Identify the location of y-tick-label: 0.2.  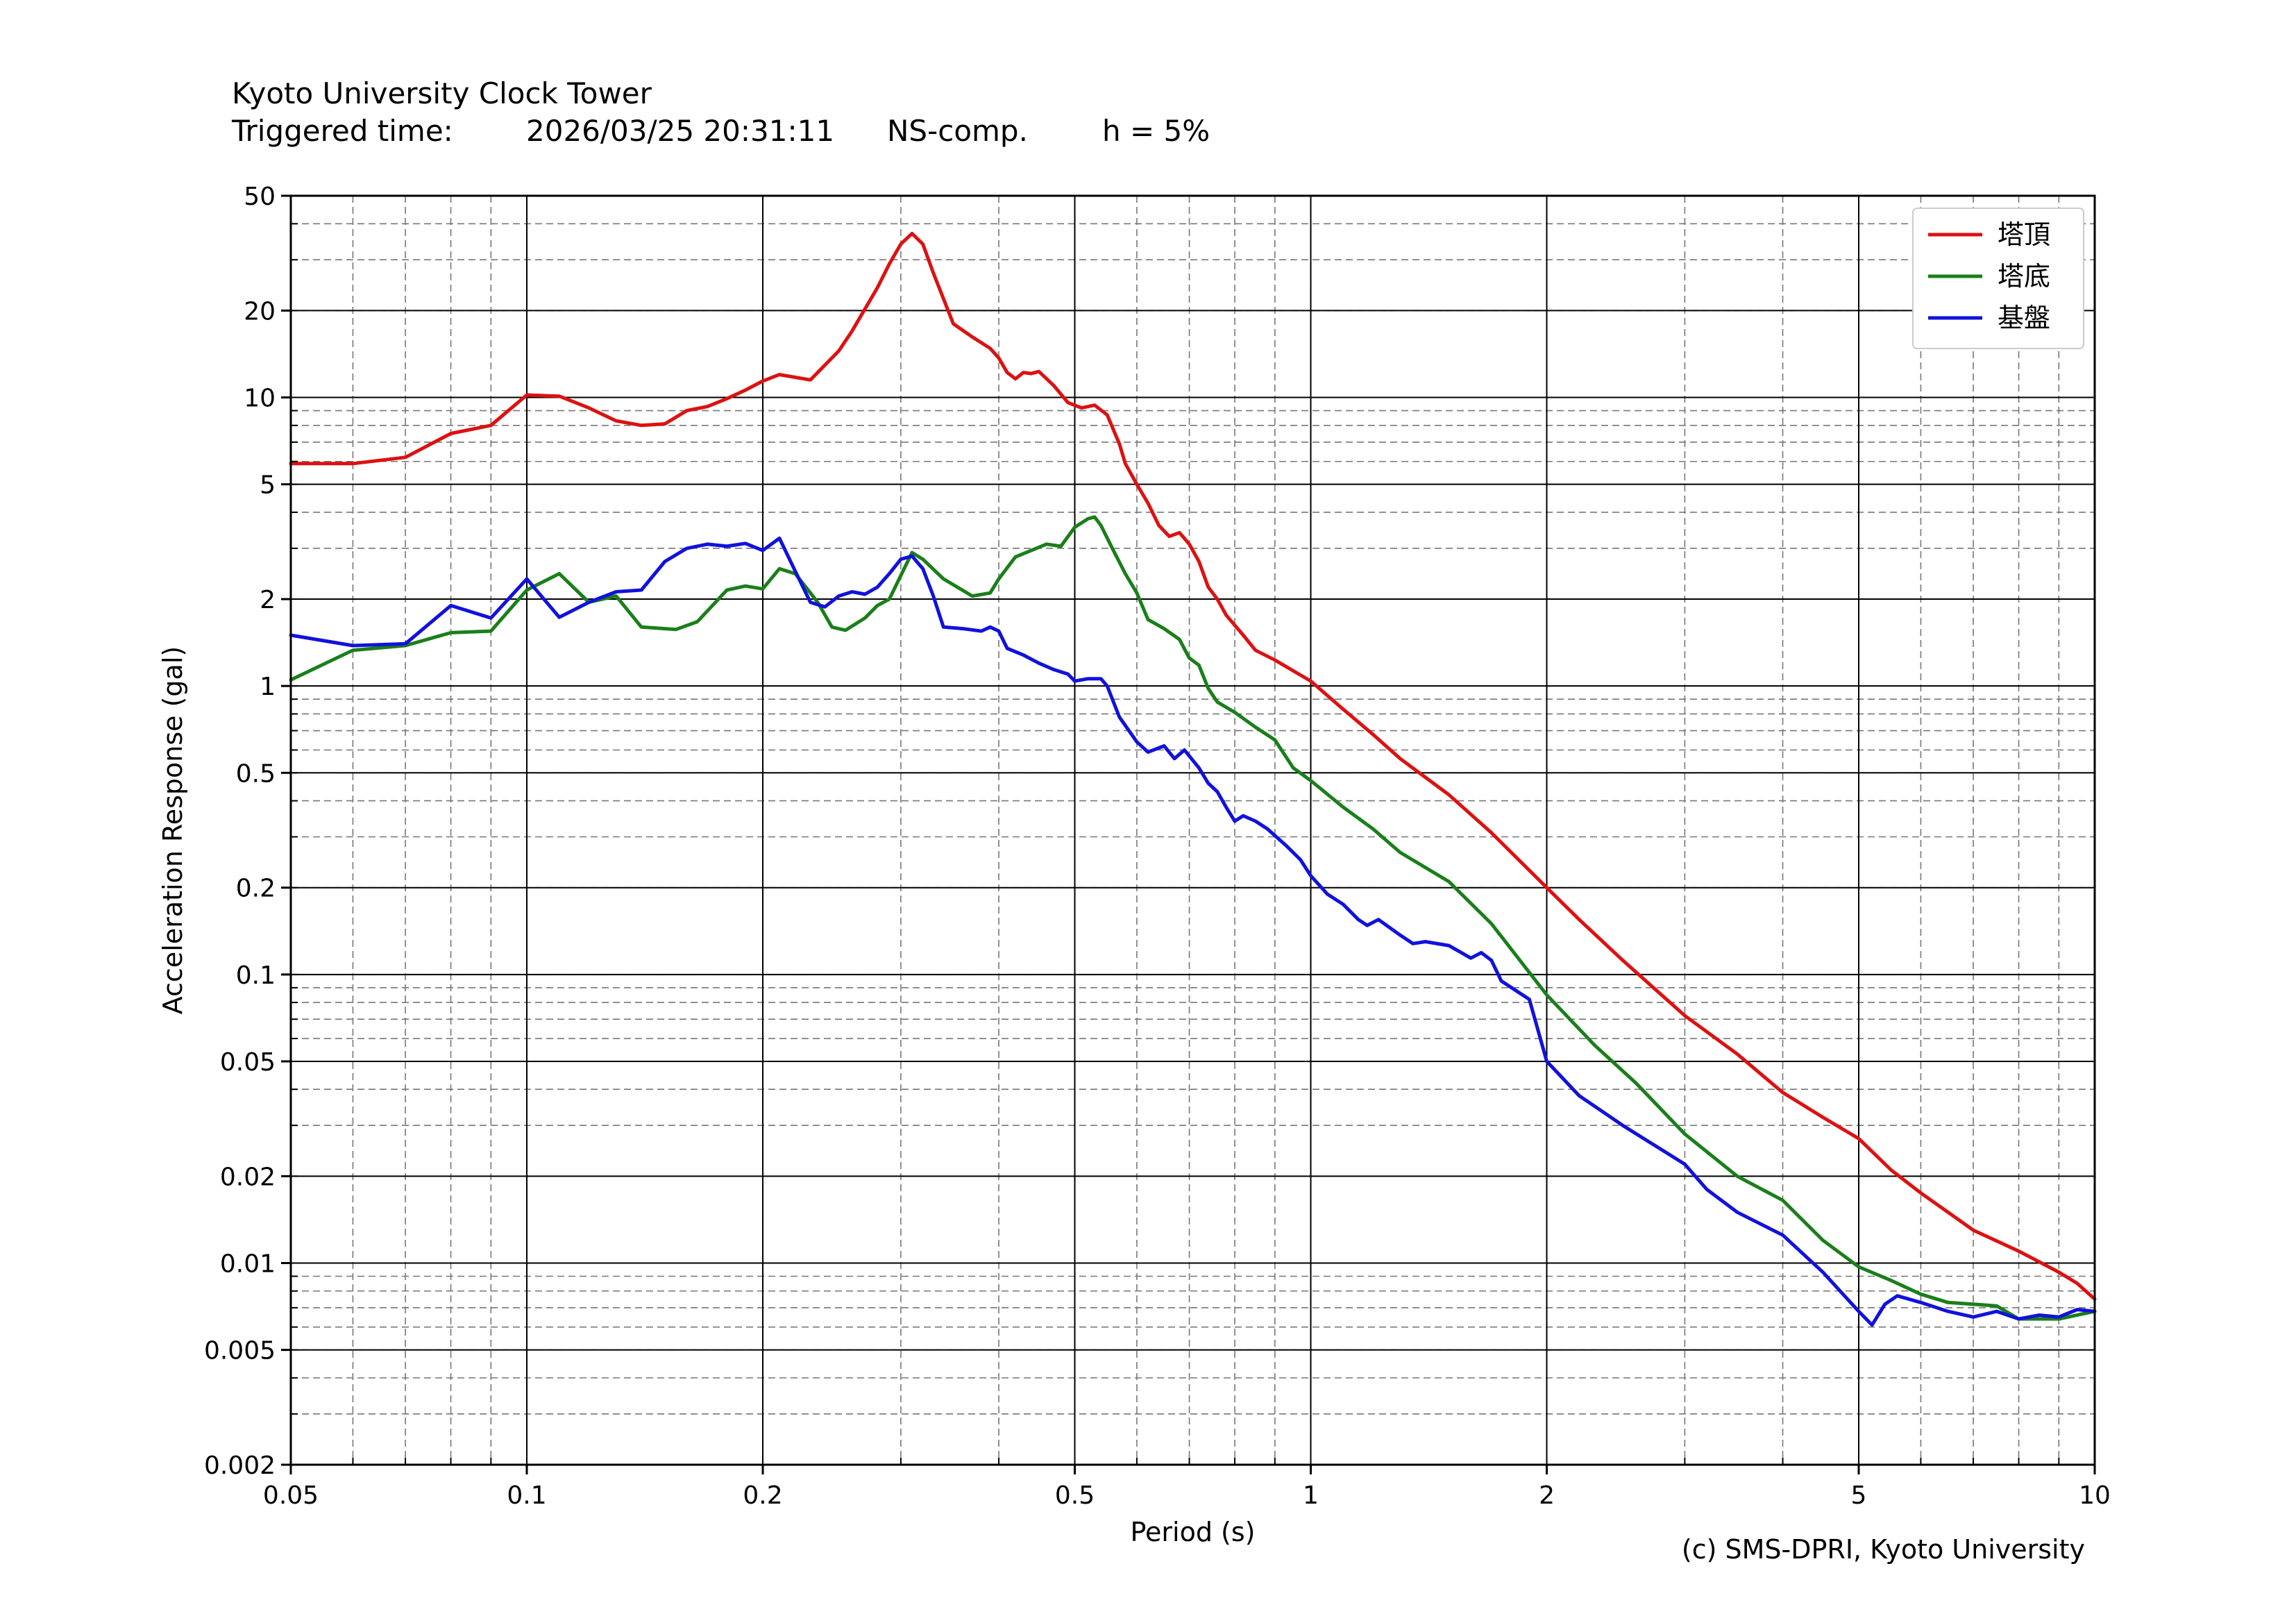
(256, 889).